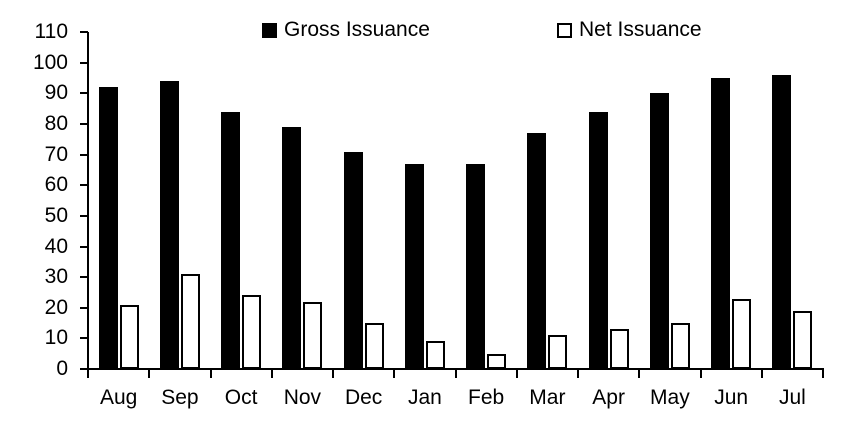 This screenshot has height=430, width=852. Describe the element at coordinates (598, 240) in the screenshot. I see `bar-gross-apr` at that location.